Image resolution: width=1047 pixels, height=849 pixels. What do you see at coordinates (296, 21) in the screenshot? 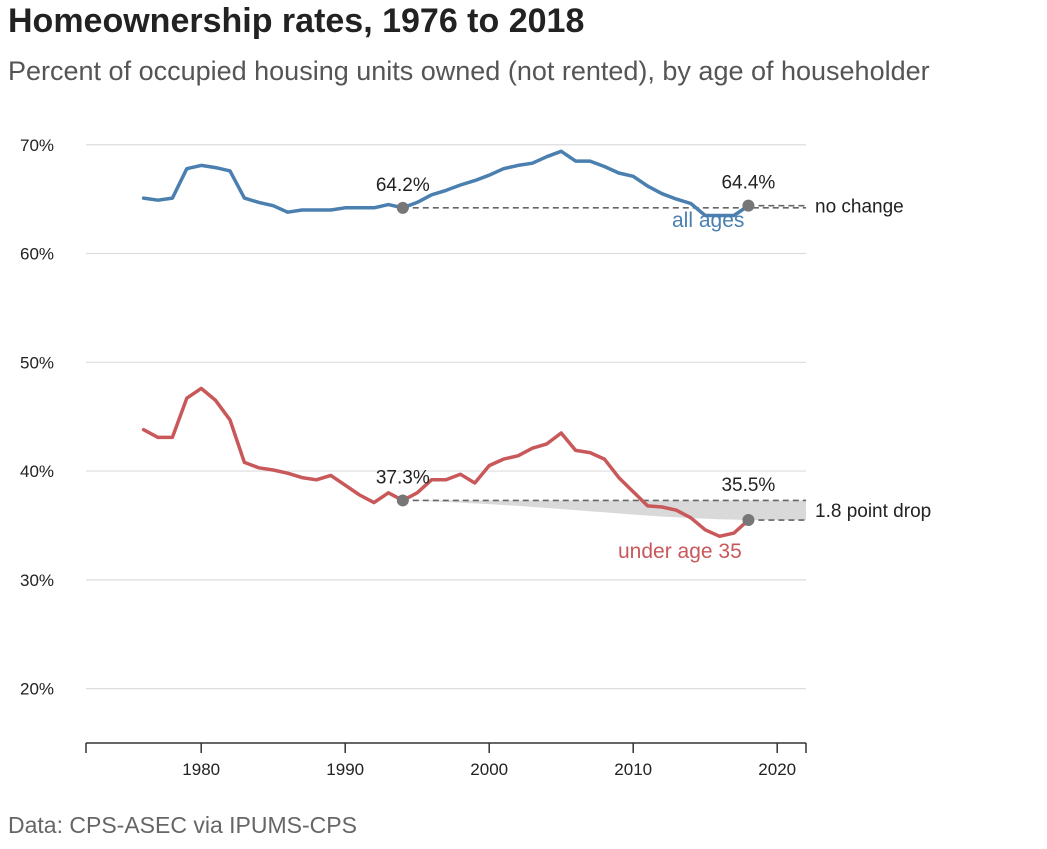
I see `chart-title: Homeownership rates, 1976 to 2018` at bounding box center [296, 21].